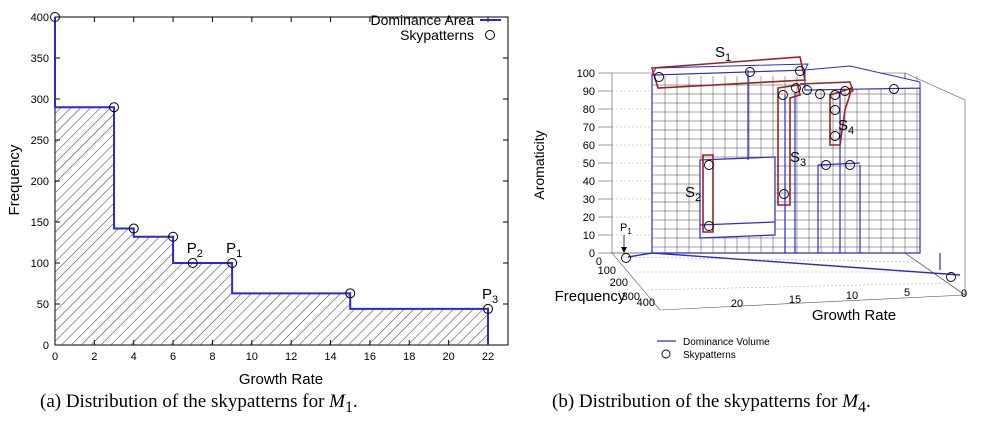 The width and height of the screenshot is (1006, 427). Describe the element at coordinates (907, 293) in the screenshot. I see `growth-rate-tick-label: 5` at that location.